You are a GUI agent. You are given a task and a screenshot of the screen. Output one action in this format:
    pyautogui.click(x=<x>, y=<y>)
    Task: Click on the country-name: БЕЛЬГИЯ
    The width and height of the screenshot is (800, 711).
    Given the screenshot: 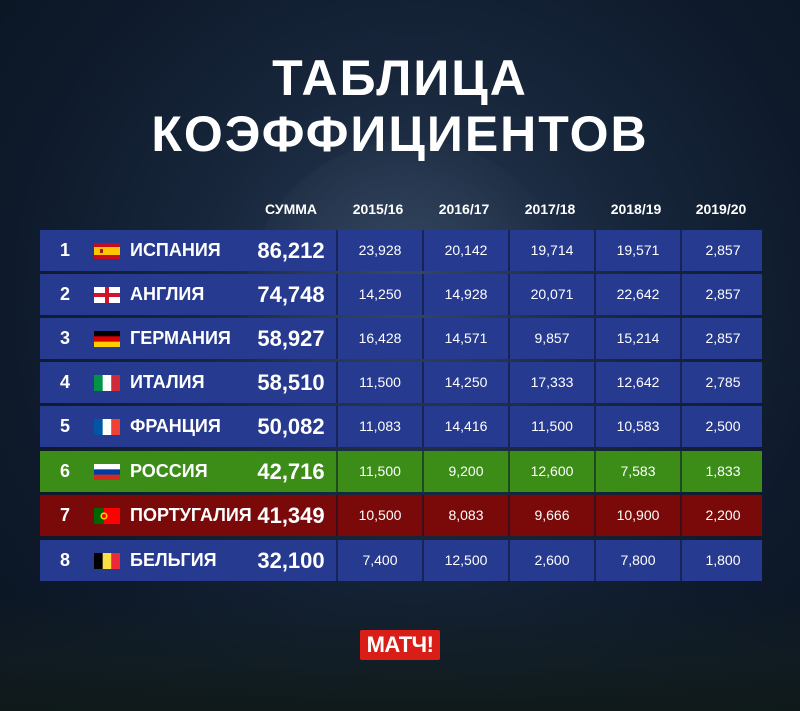 What is the action you would take?
    pyautogui.click(x=173, y=560)
    